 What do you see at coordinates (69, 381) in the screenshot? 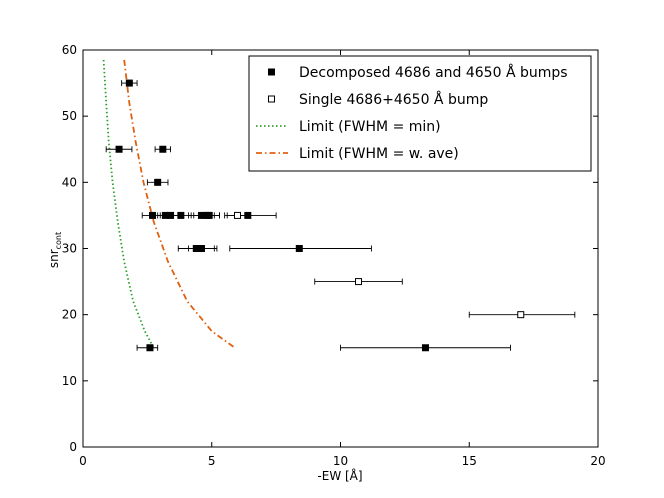
I see `y-tick-label: 10` at bounding box center [69, 381].